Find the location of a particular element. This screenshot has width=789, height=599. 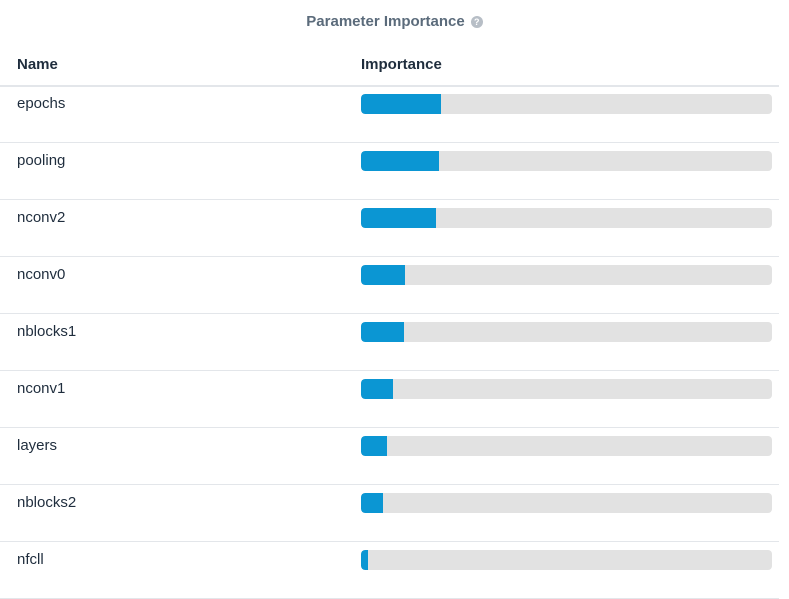

parameter-name: pooling is located at coordinates (41, 160).